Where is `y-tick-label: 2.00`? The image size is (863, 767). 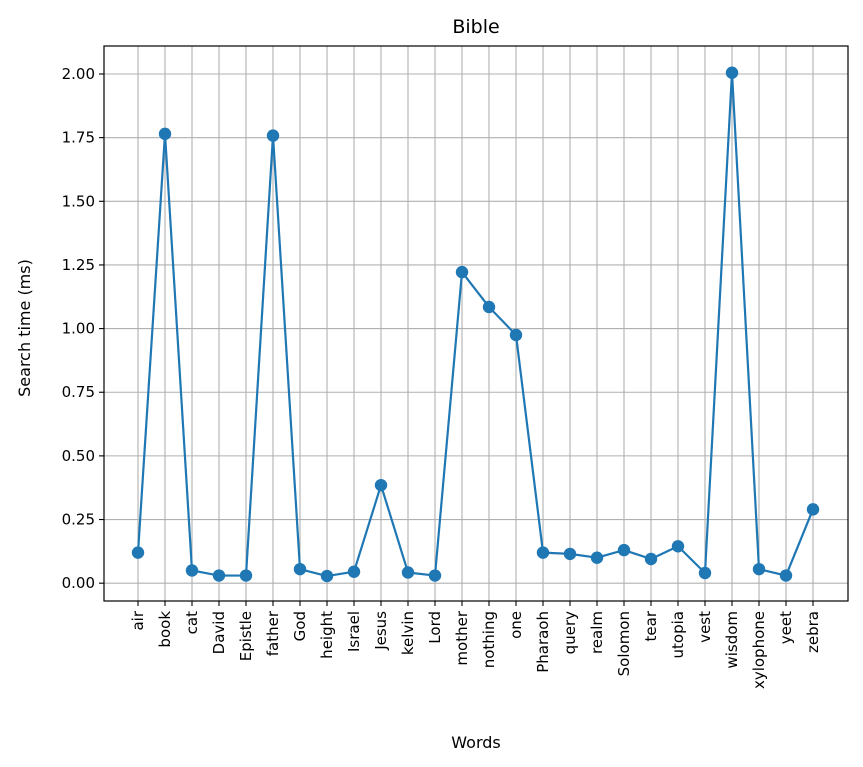
y-tick-label: 2.00 is located at coordinates (78, 74).